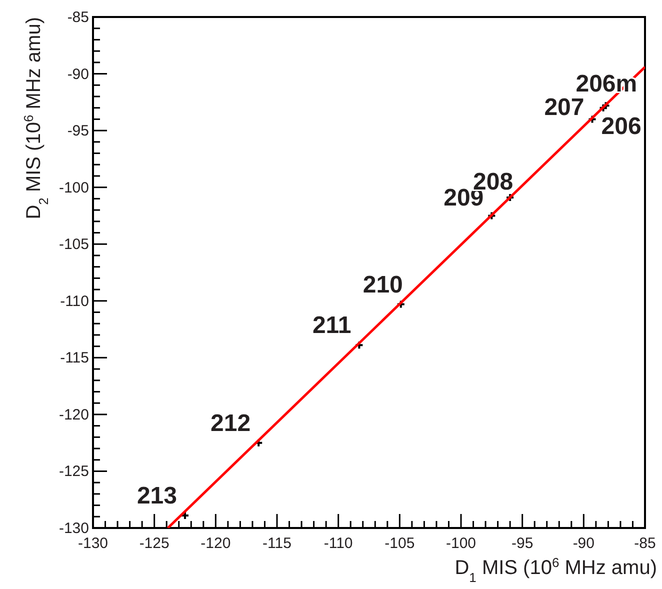  What do you see at coordinates (645, 543) in the screenshot?
I see `x-tick-label: -85` at bounding box center [645, 543].